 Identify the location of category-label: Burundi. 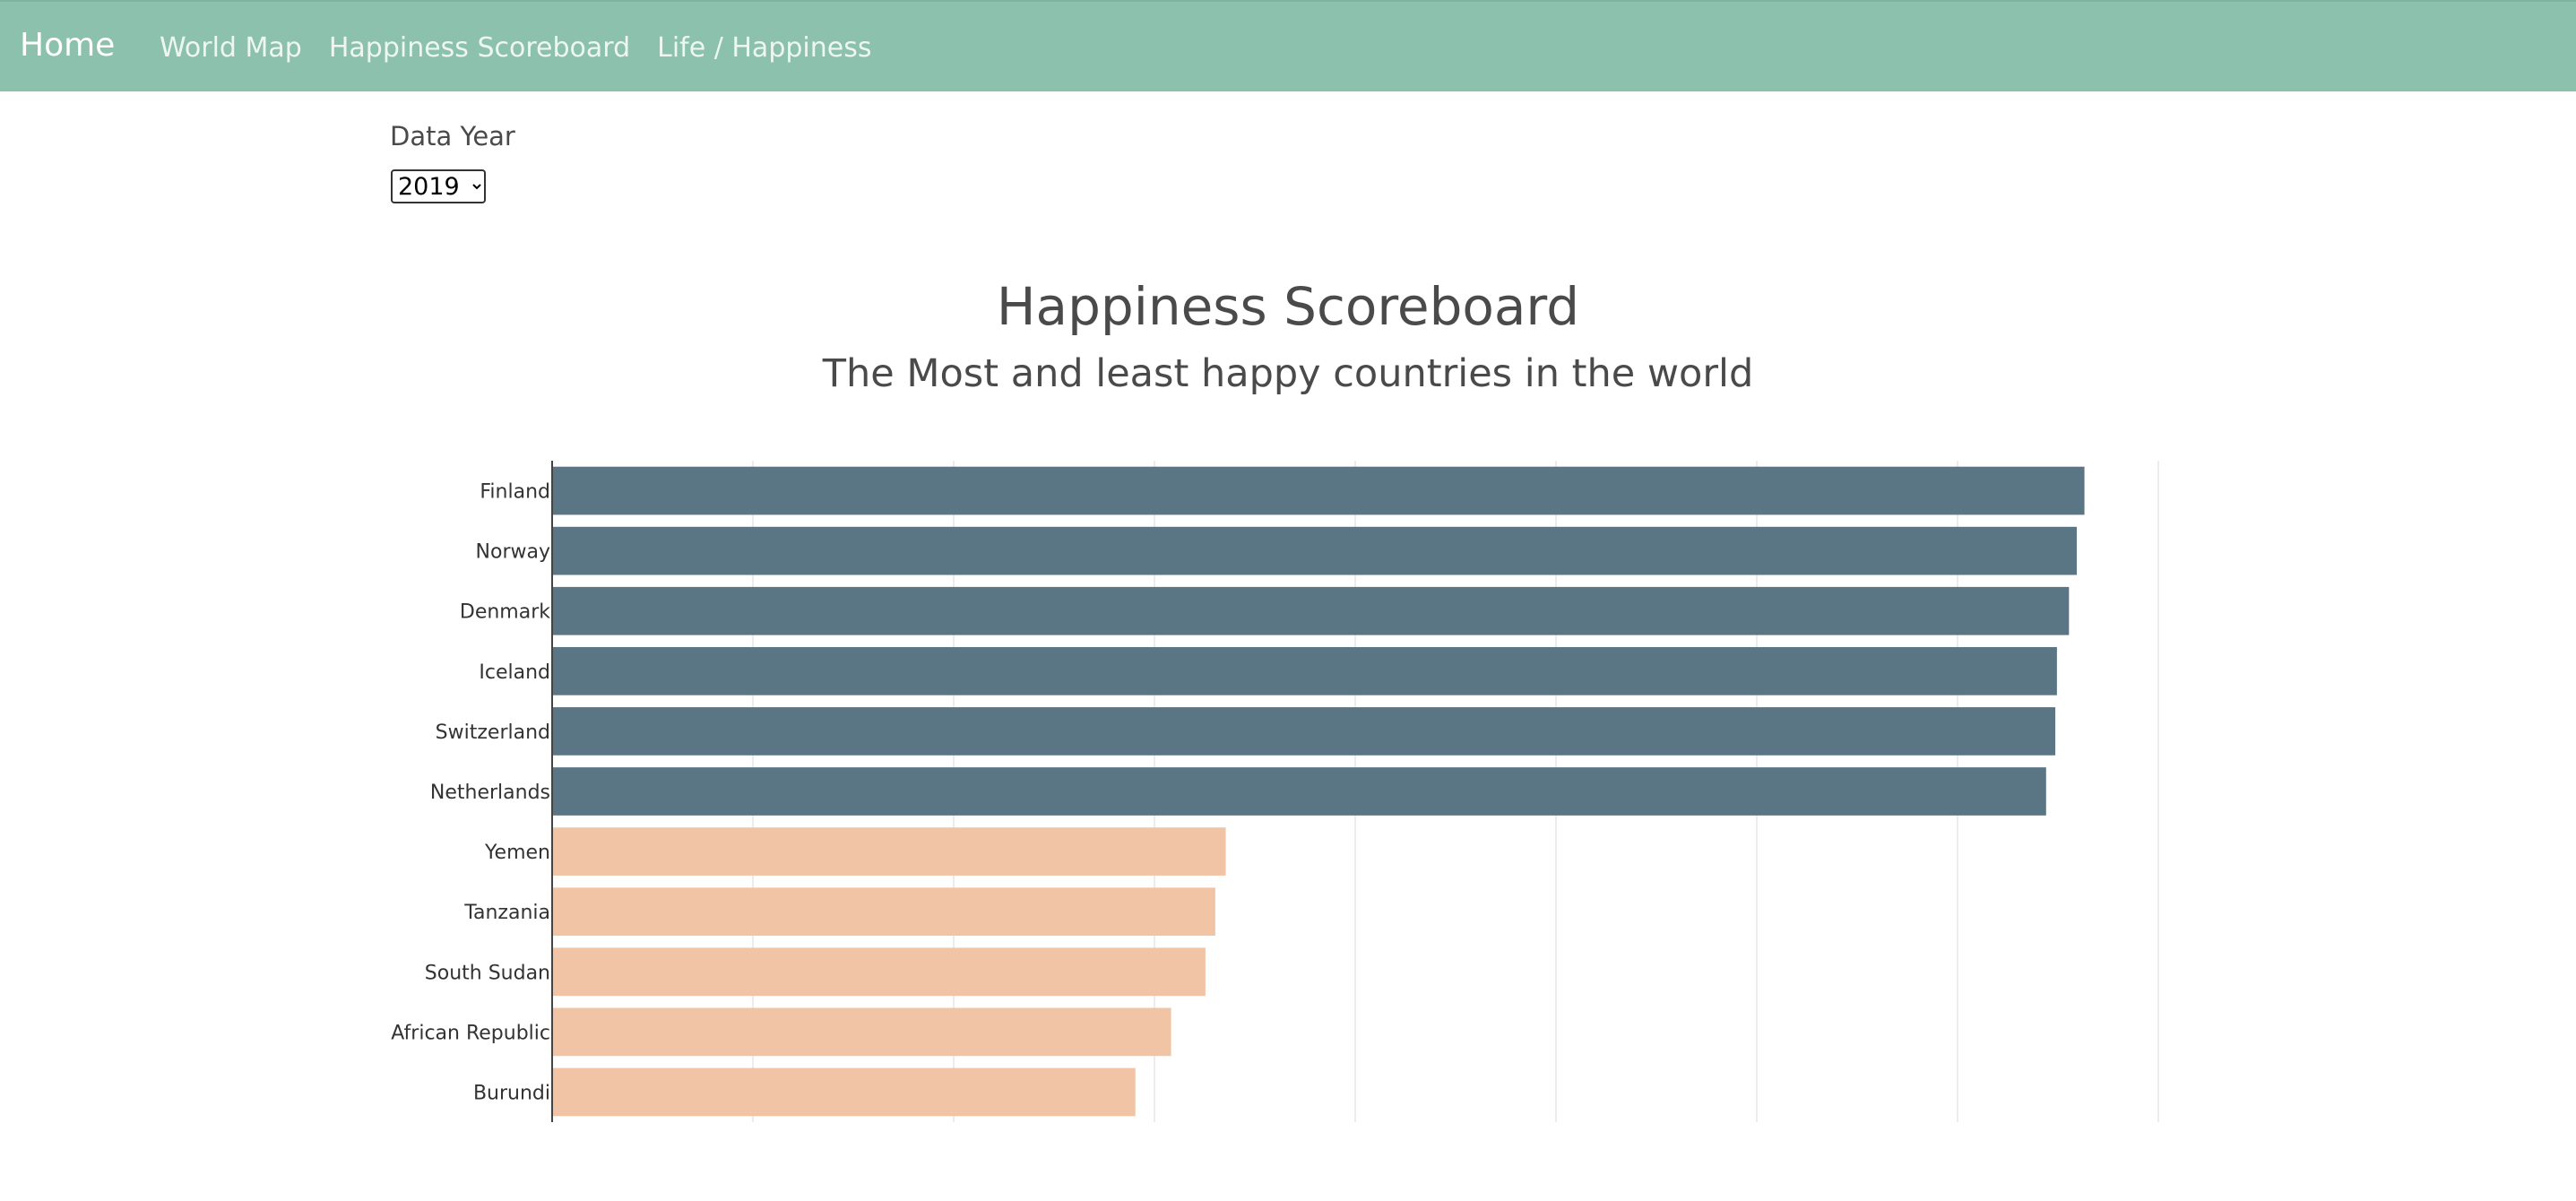
(511, 1093).